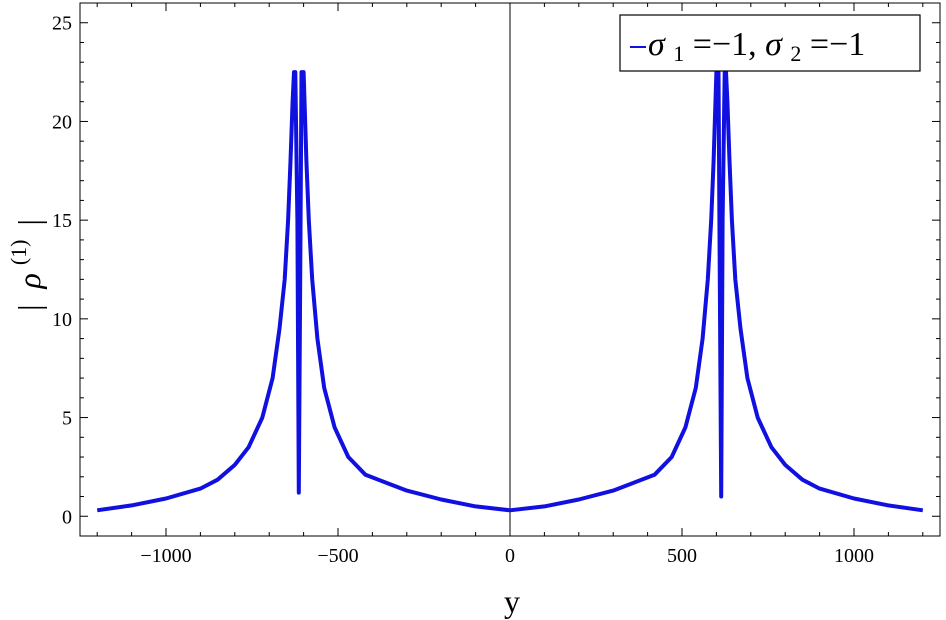  I want to click on legend-sigma1-subscript: 1, so click(678, 53).